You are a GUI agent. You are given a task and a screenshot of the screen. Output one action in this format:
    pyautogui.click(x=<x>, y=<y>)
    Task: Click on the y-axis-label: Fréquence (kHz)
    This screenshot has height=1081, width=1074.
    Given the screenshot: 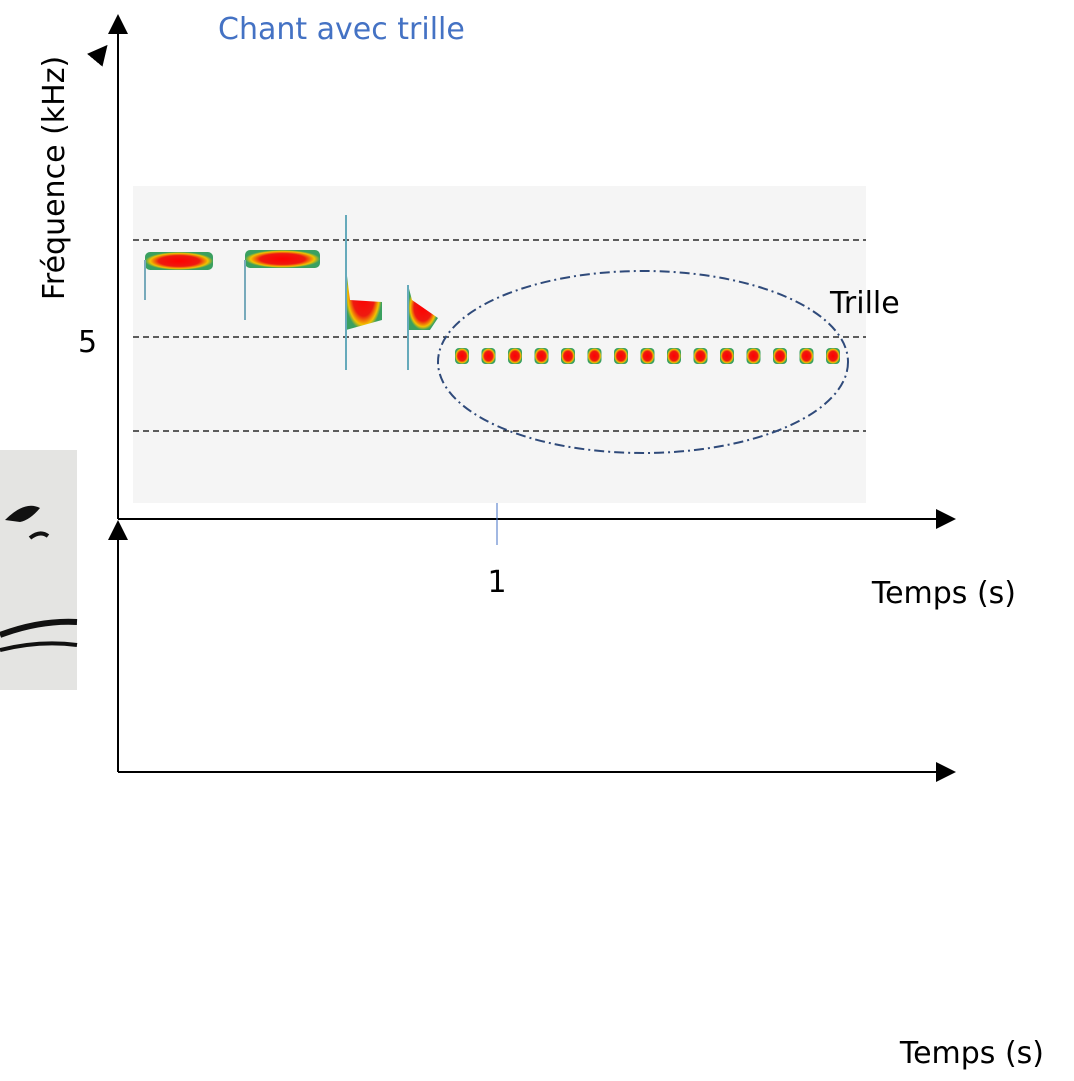 What is the action you would take?
    pyautogui.click(x=54, y=178)
    